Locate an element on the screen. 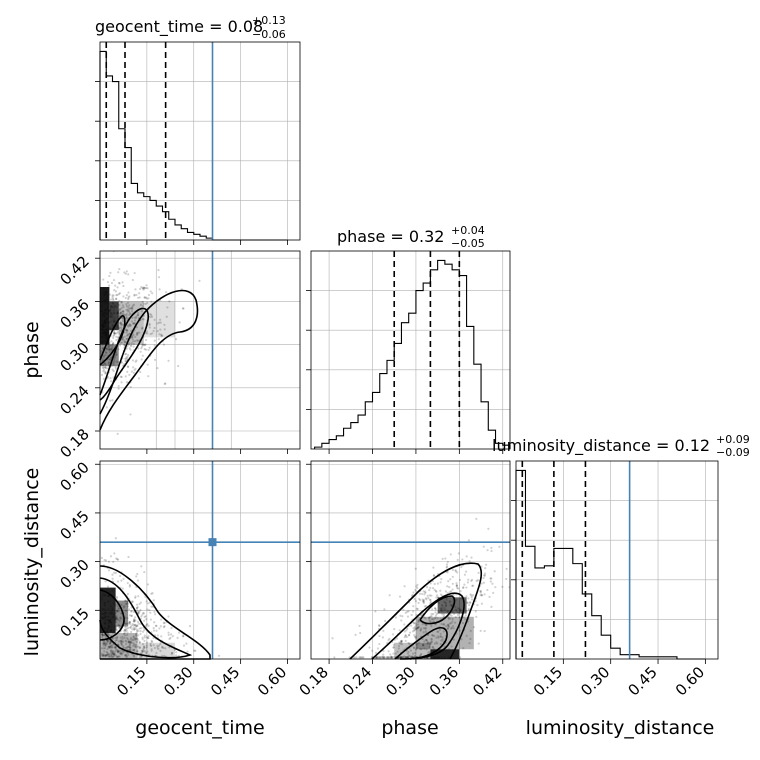  density-cell is located at coordinates (114, 316).